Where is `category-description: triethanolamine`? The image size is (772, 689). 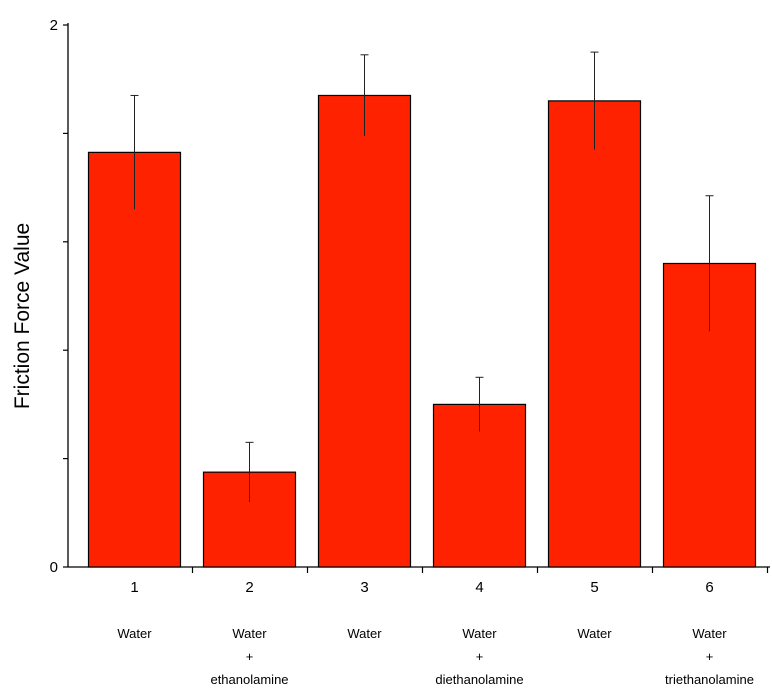
category-description: triethanolamine is located at coordinates (709, 679).